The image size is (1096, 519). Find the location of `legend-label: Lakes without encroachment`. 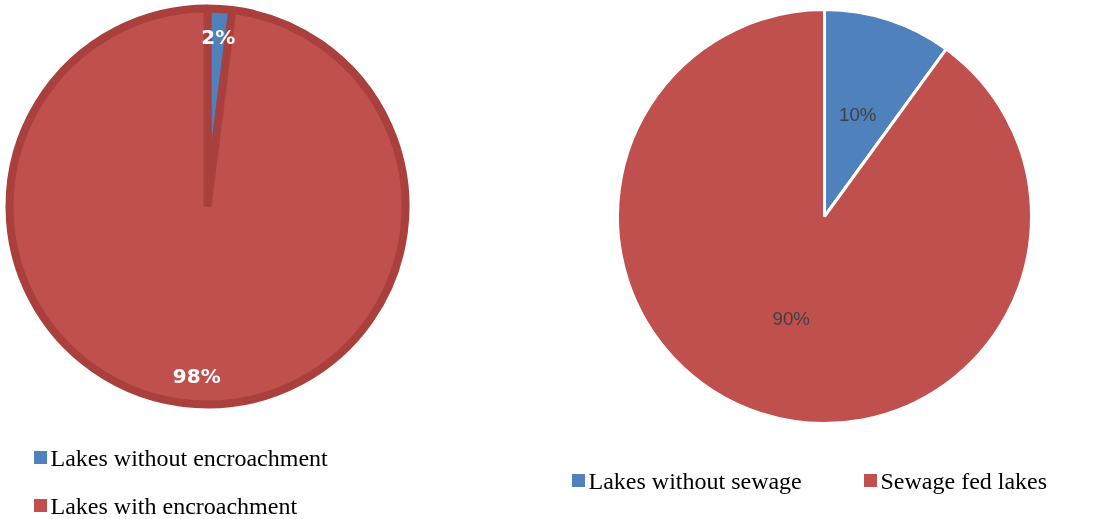

legend-label: Lakes without encroachment is located at coordinates (189, 457).